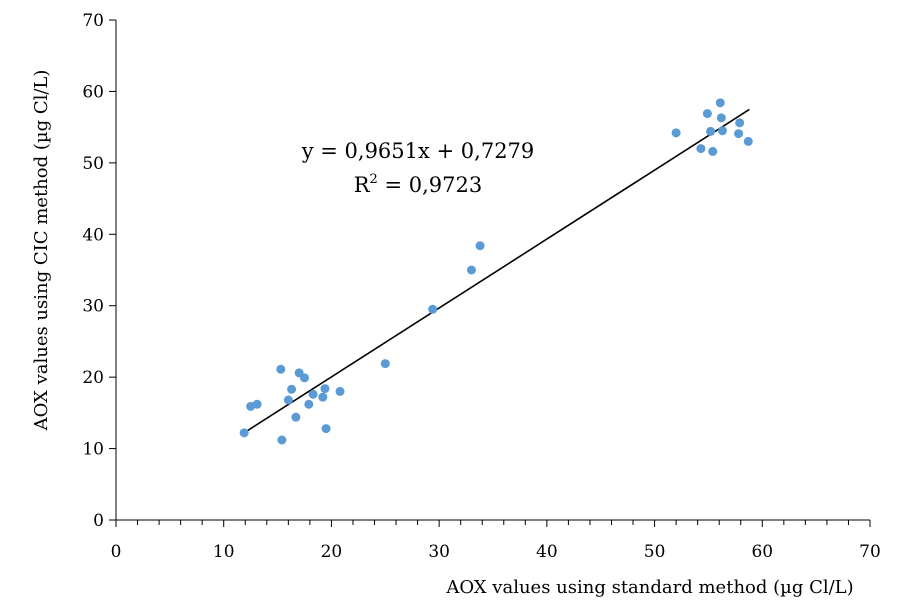  What do you see at coordinates (418, 151) in the screenshot?
I see `trendline-equation: y = 0,9651x + 0,7279` at bounding box center [418, 151].